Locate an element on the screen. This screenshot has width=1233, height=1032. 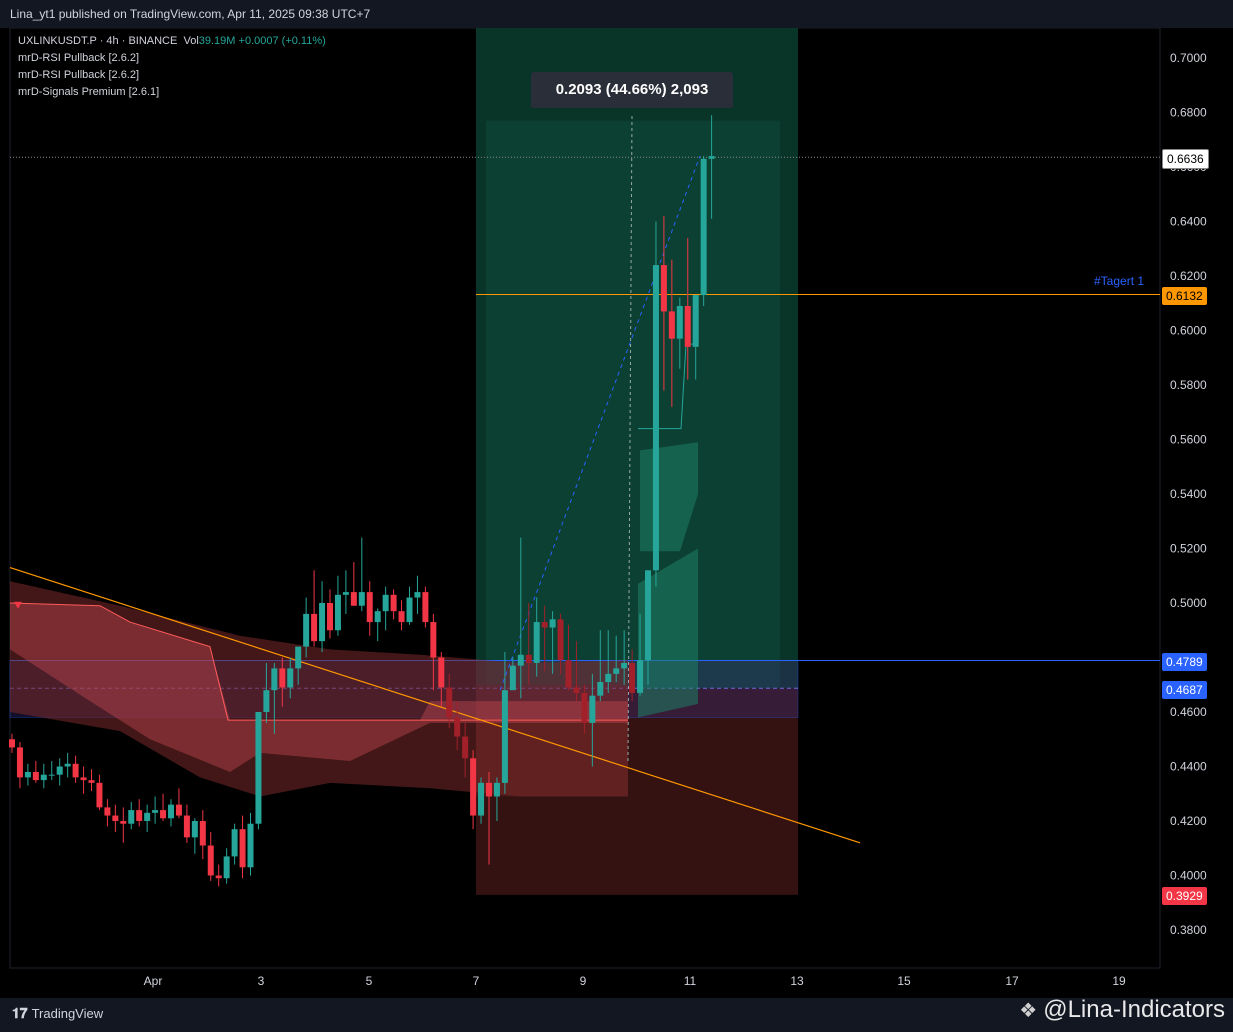
x-tick-label: 19 is located at coordinates (1119, 981).